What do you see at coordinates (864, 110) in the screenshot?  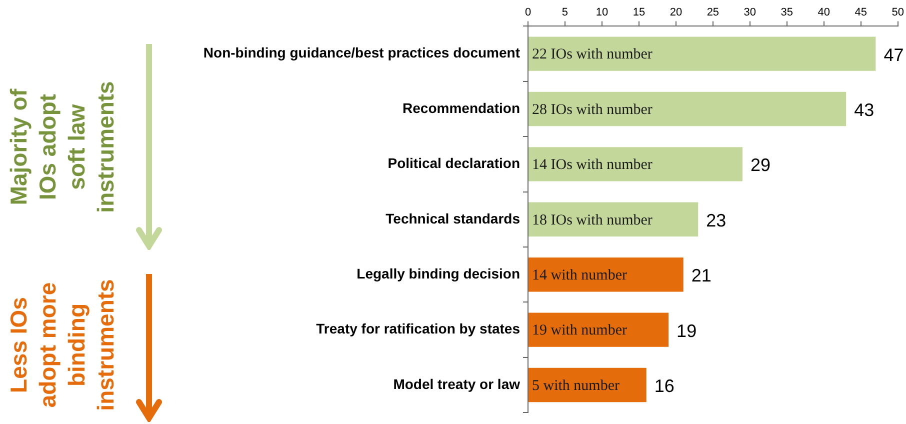 I see `data-label: 43` at bounding box center [864, 110].